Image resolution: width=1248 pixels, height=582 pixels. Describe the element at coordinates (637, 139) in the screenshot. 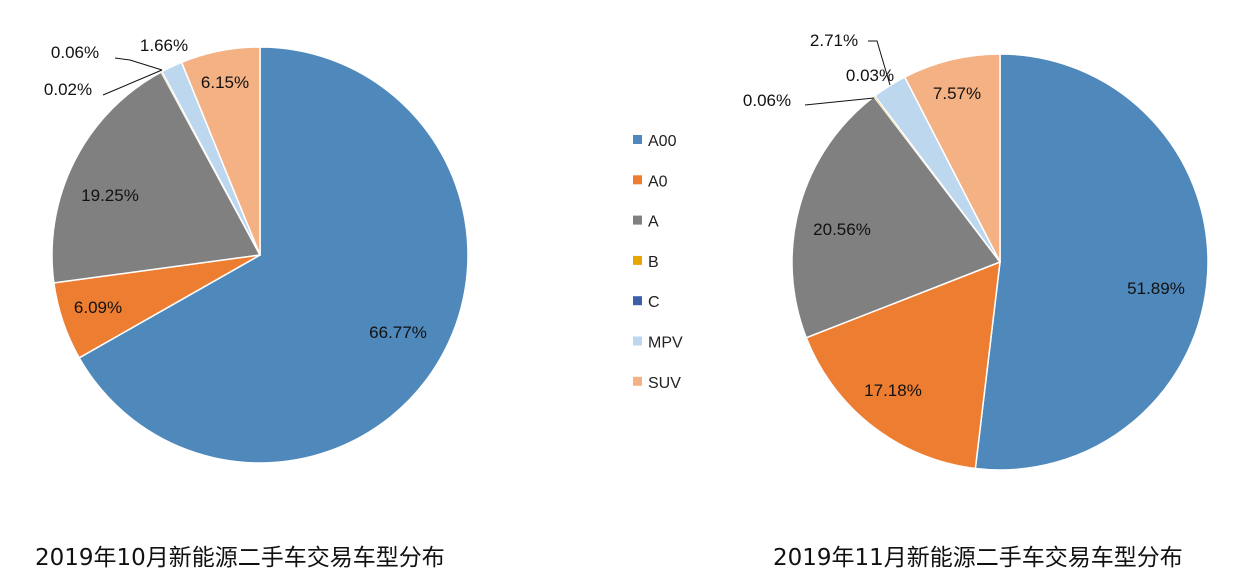

I see `legend-swatch-a00` at that location.